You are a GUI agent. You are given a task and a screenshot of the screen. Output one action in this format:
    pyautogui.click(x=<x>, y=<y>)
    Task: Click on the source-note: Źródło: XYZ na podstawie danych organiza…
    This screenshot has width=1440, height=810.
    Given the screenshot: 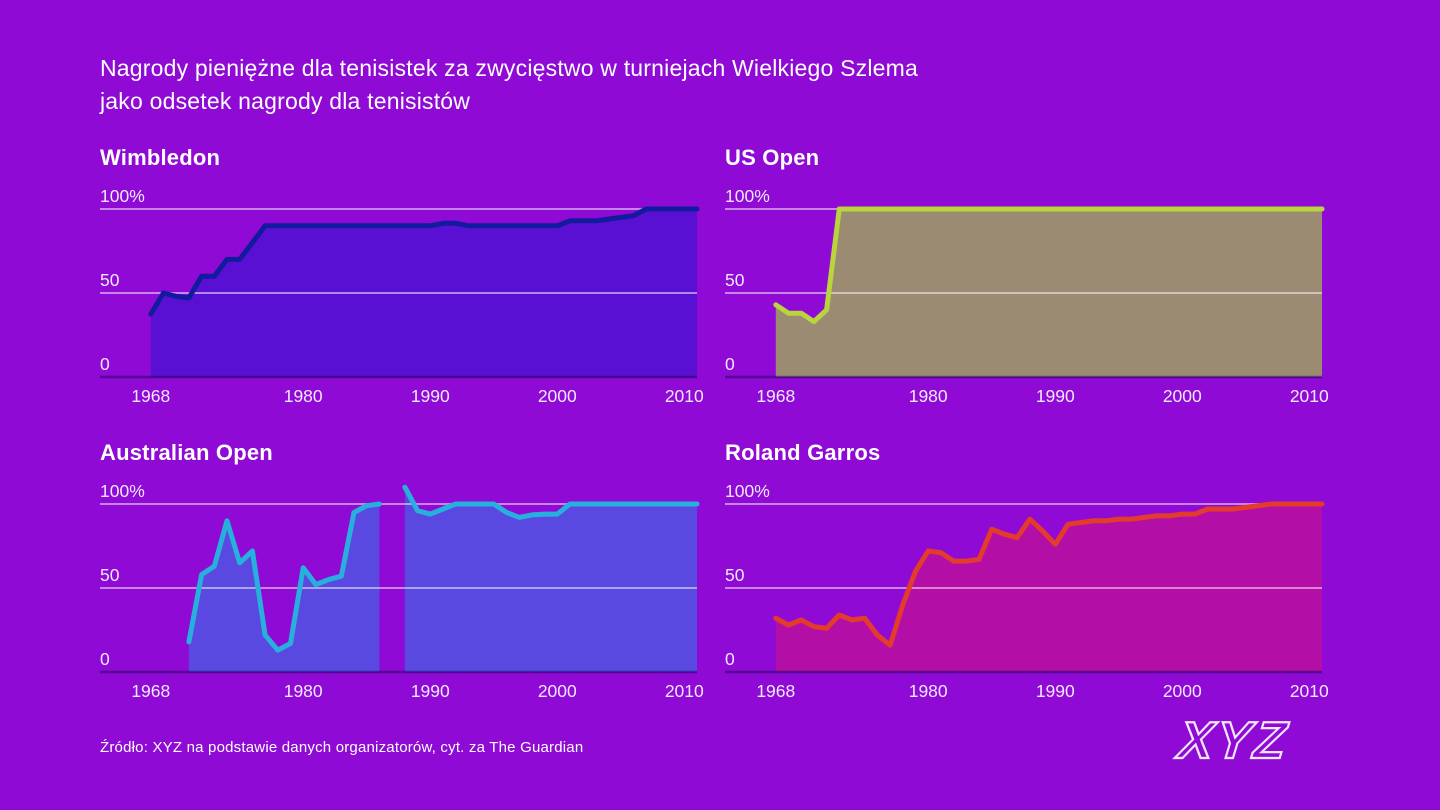 What is the action you would take?
    pyautogui.click(x=342, y=747)
    